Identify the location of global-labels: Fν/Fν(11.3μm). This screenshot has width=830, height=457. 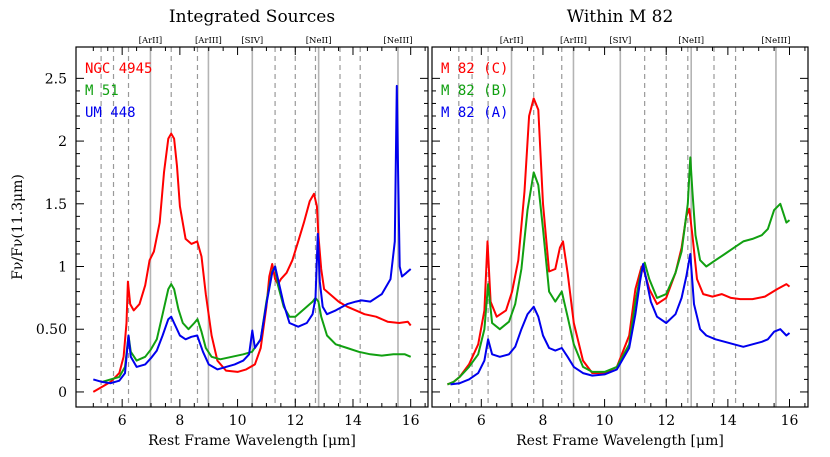
(18, 227).